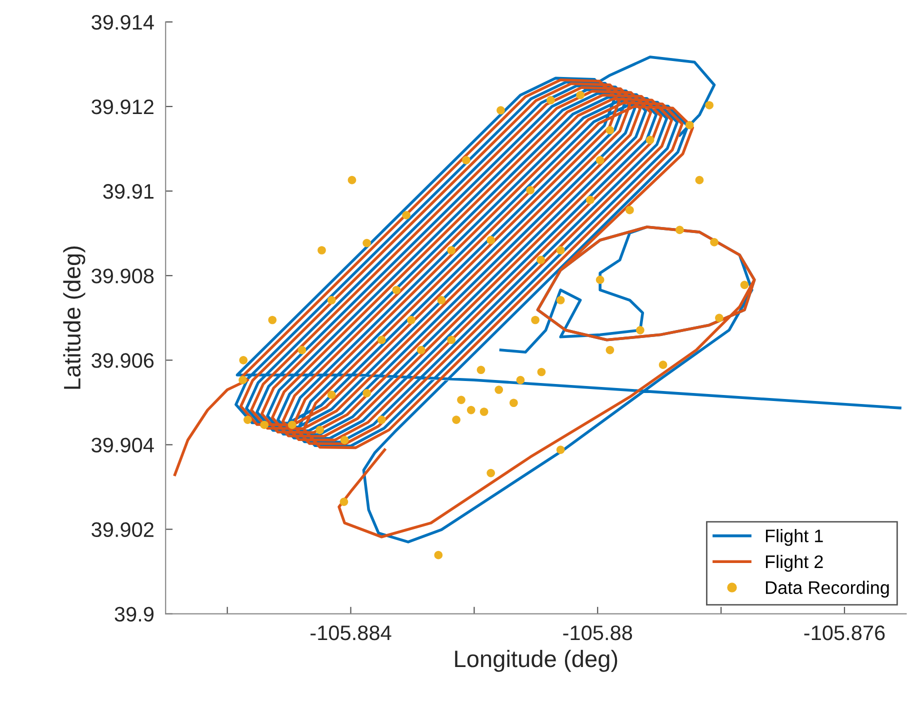  I want to click on y-tick-label: 39.904, so click(123, 445).